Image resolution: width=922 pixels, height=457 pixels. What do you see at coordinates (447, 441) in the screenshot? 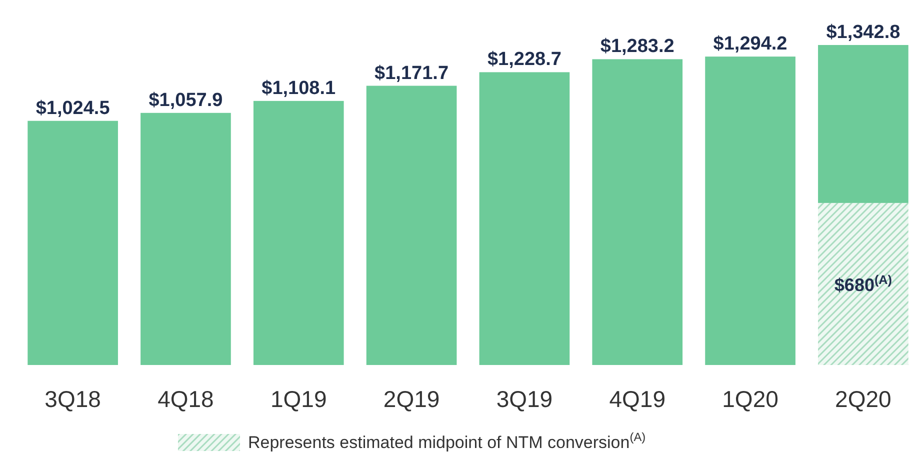
I see `legend-label: Represents estimated midpoint of NTM conversion$^{(A)}$` at bounding box center [447, 441].